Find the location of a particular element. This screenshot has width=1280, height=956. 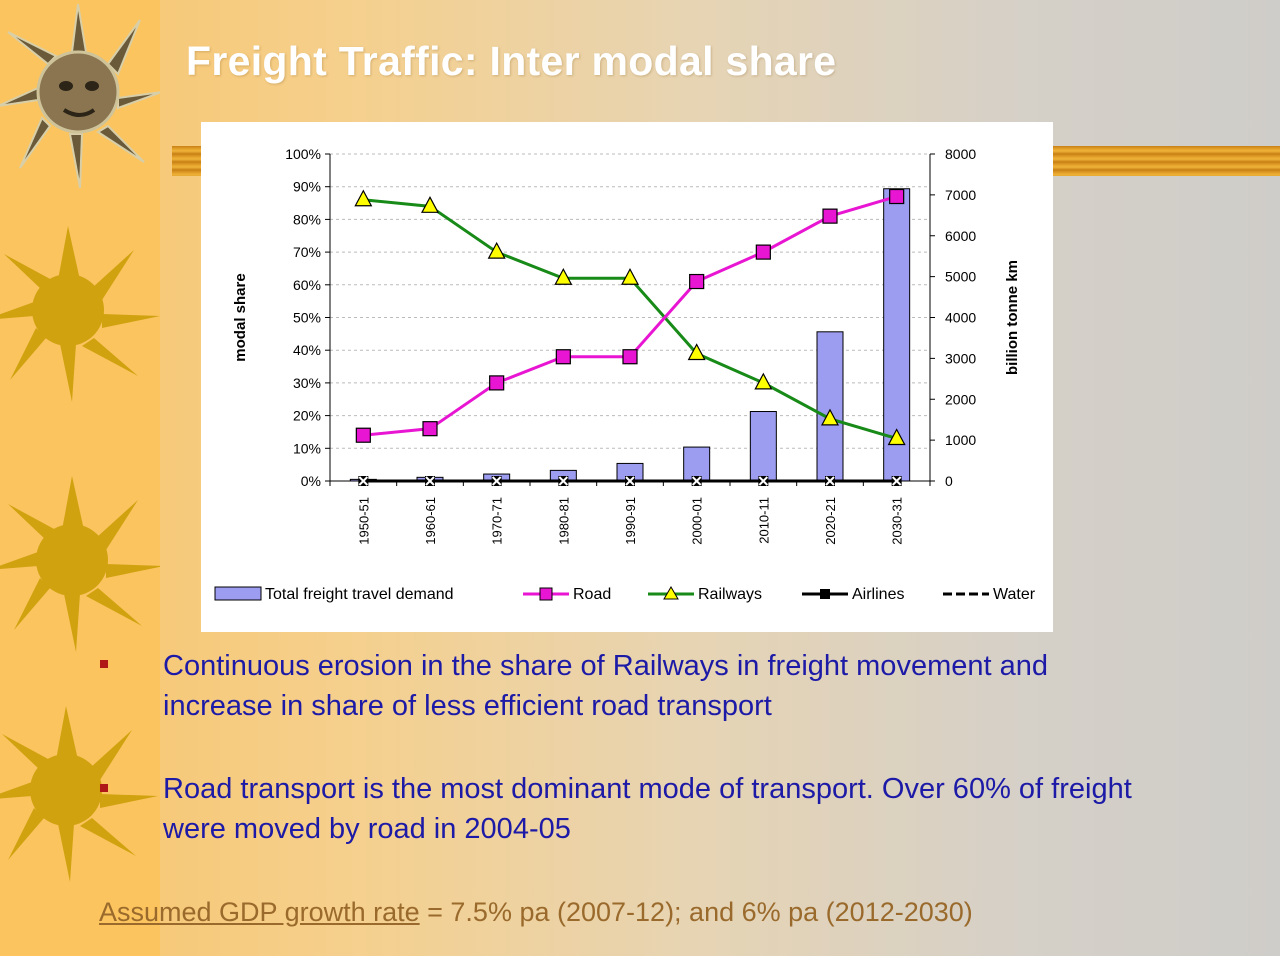

y-tick-label: 90% is located at coordinates (307, 187).